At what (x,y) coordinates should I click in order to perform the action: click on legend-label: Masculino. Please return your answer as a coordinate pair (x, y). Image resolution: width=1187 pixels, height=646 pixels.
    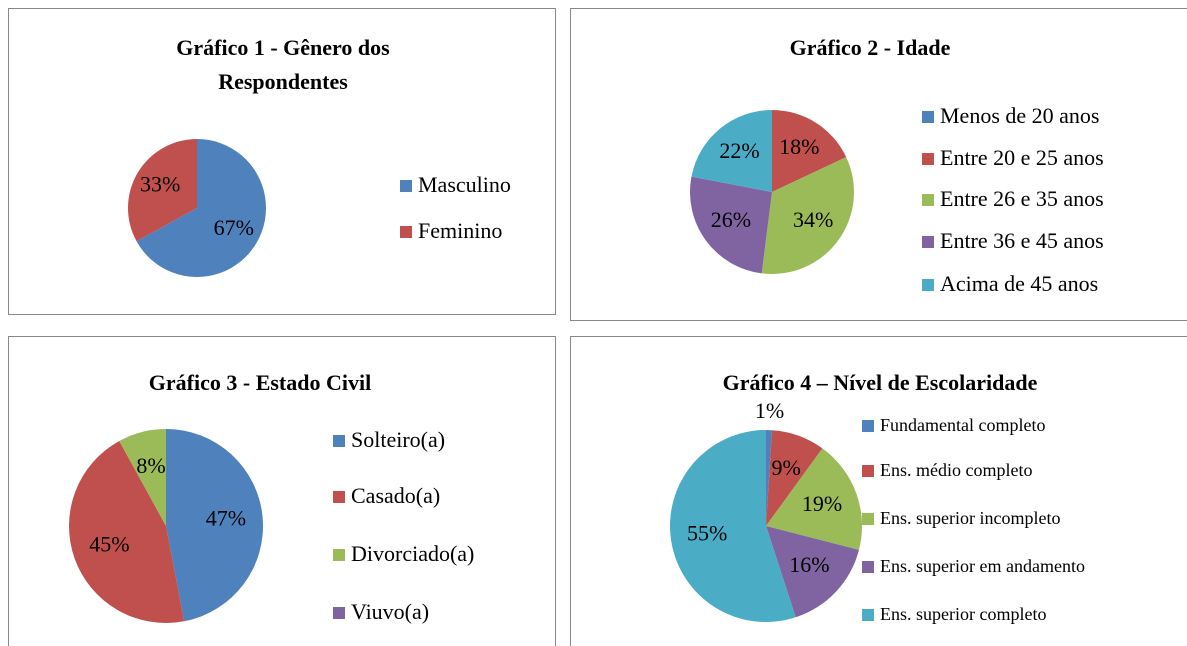
    Looking at the image, I should click on (464, 184).